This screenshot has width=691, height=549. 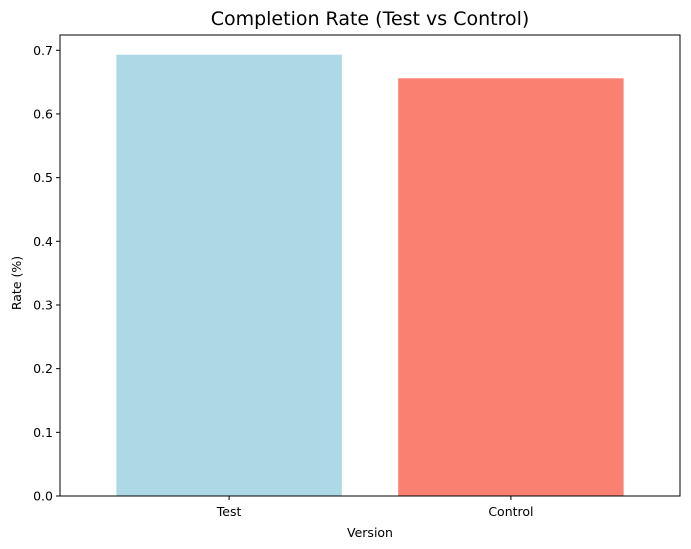 What do you see at coordinates (16, 283) in the screenshot?
I see `y-axis-label: Rate (%)` at bounding box center [16, 283].